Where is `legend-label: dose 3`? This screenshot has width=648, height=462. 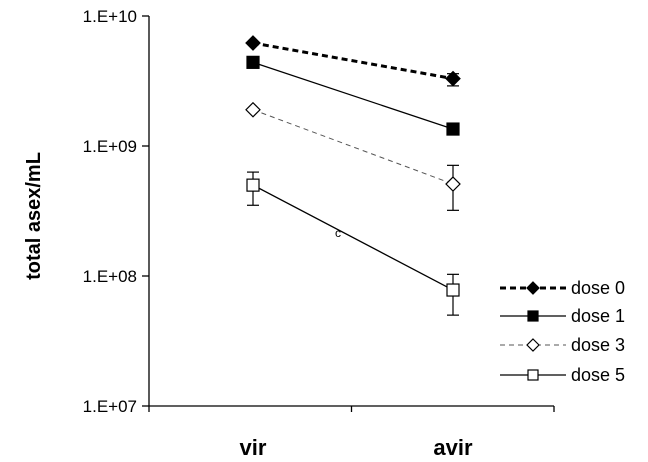 legend-label: dose 3 is located at coordinates (598, 345).